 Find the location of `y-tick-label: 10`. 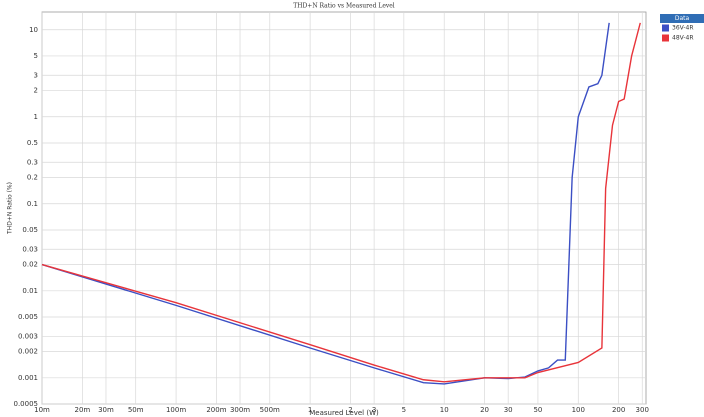

y-tick-label: 10 is located at coordinates (33, 30).